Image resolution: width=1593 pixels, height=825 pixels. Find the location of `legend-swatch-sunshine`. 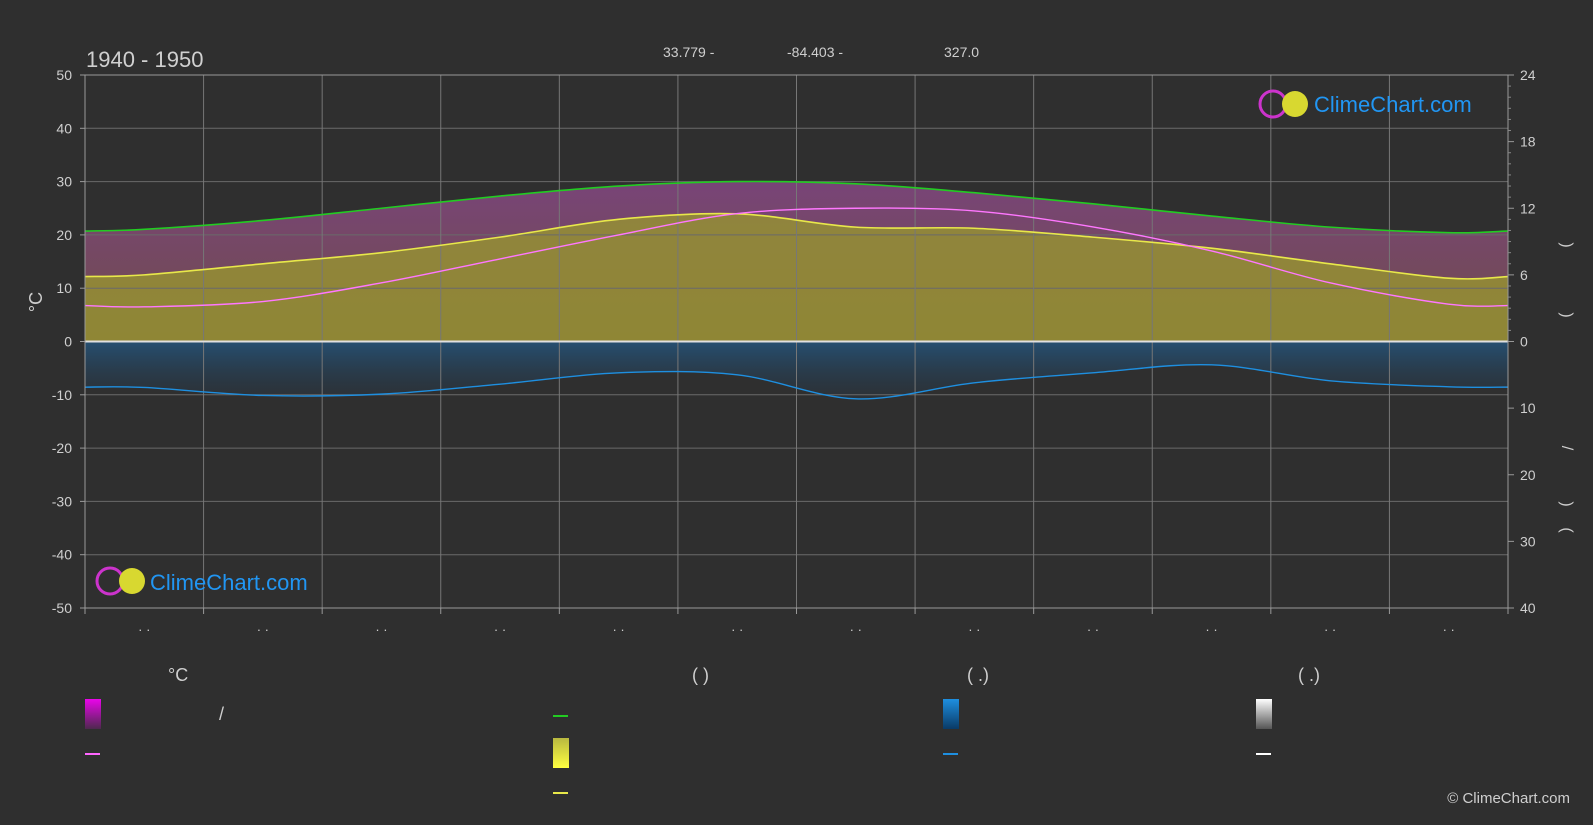

legend-swatch-sunshine is located at coordinates (561, 753).